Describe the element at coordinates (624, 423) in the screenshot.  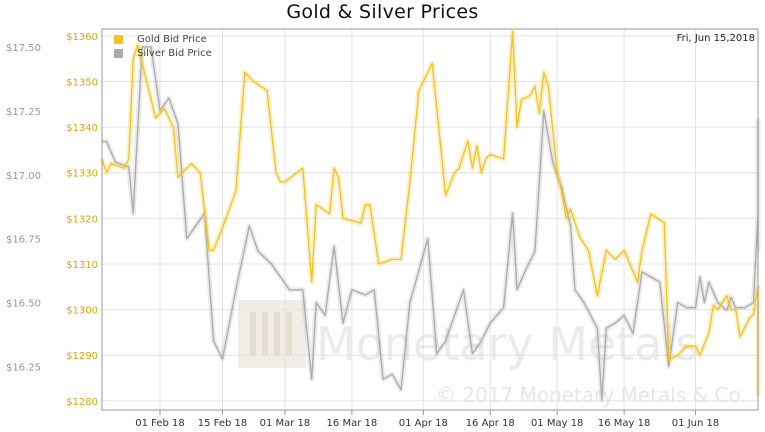
I see `tick-label-x: 16 May 18` at that location.